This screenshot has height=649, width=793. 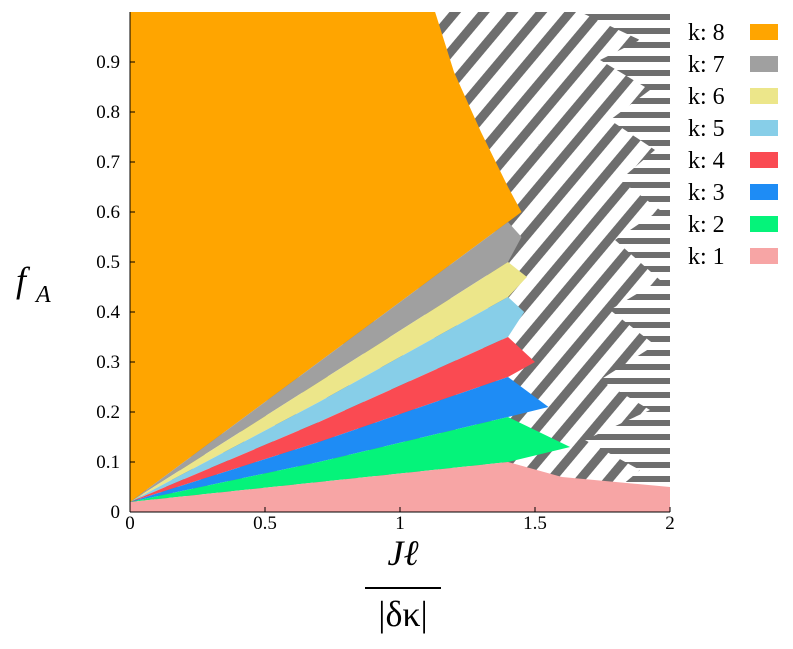 What do you see at coordinates (108, 62) in the screenshot?
I see `y-tick-label: 0.9` at bounding box center [108, 62].